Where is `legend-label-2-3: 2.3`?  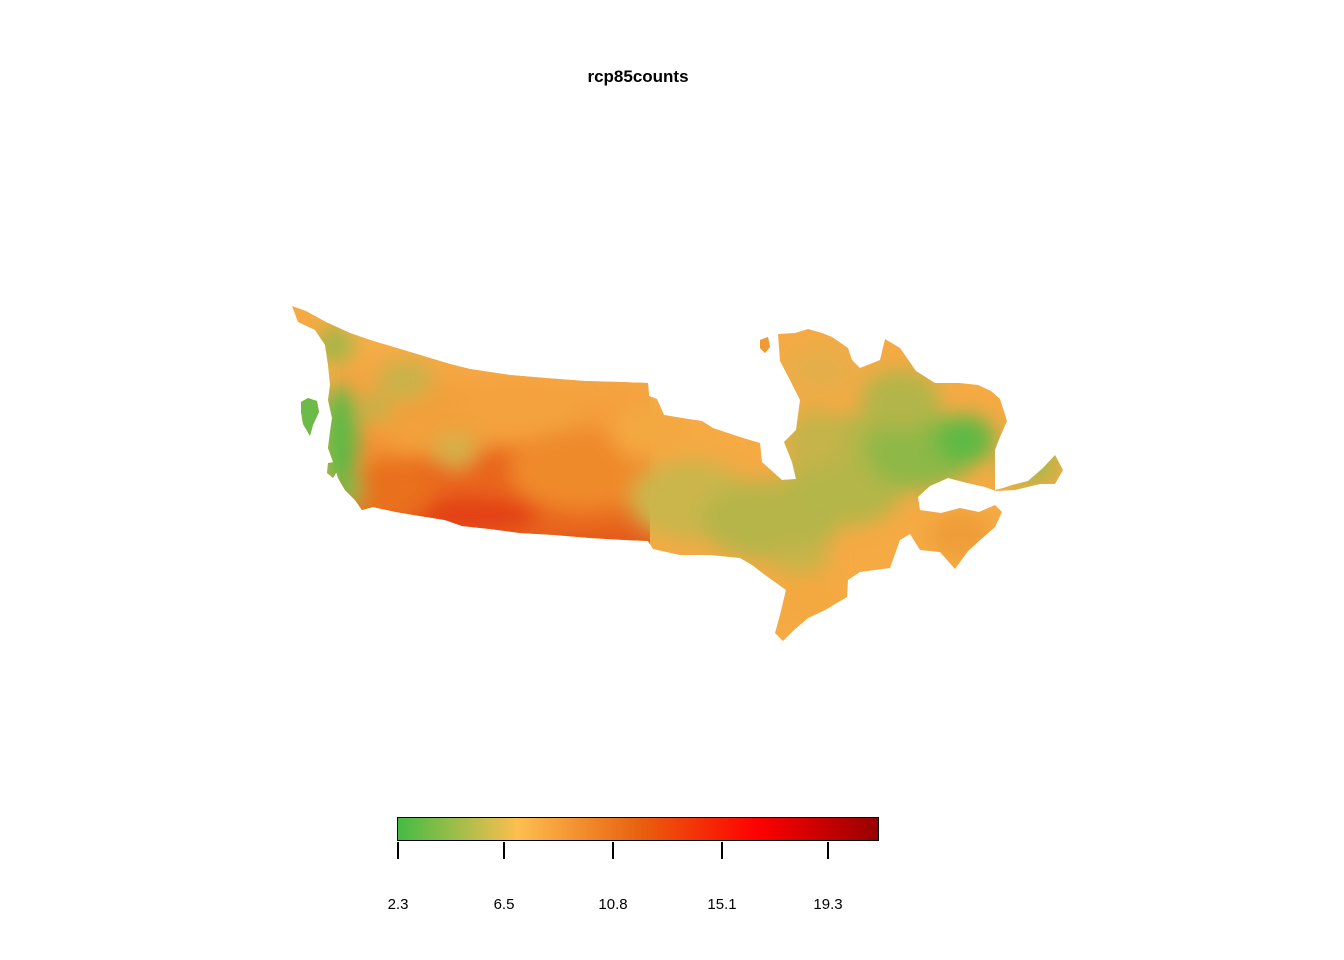
legend-label-2-3: 2.3 is located at coordinates (398, 904).